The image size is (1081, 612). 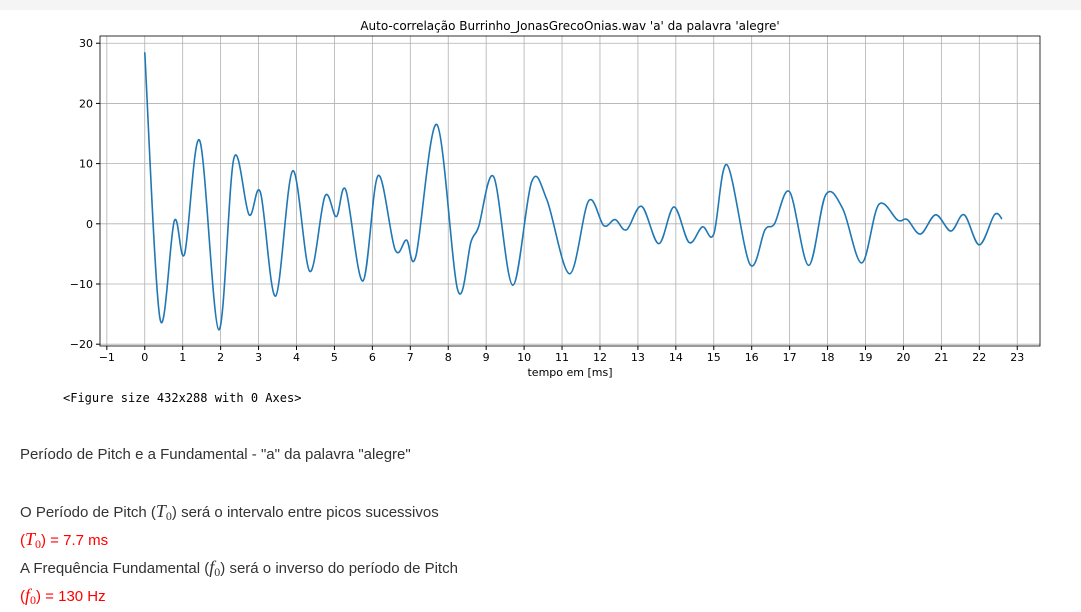 What do you see at coordinates (258, 357) in the screenshot?
I see `x-tick-label: 3` at bounding box center [258, 357].